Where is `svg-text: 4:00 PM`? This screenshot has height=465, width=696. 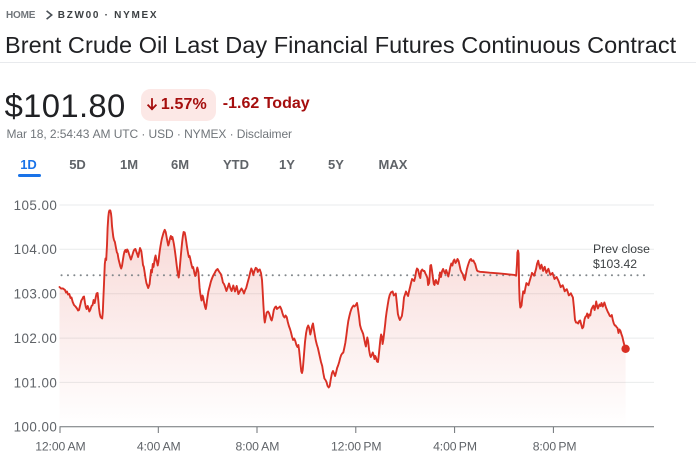
svg-text: 4:00 PM is located at coordinates (455, 446).